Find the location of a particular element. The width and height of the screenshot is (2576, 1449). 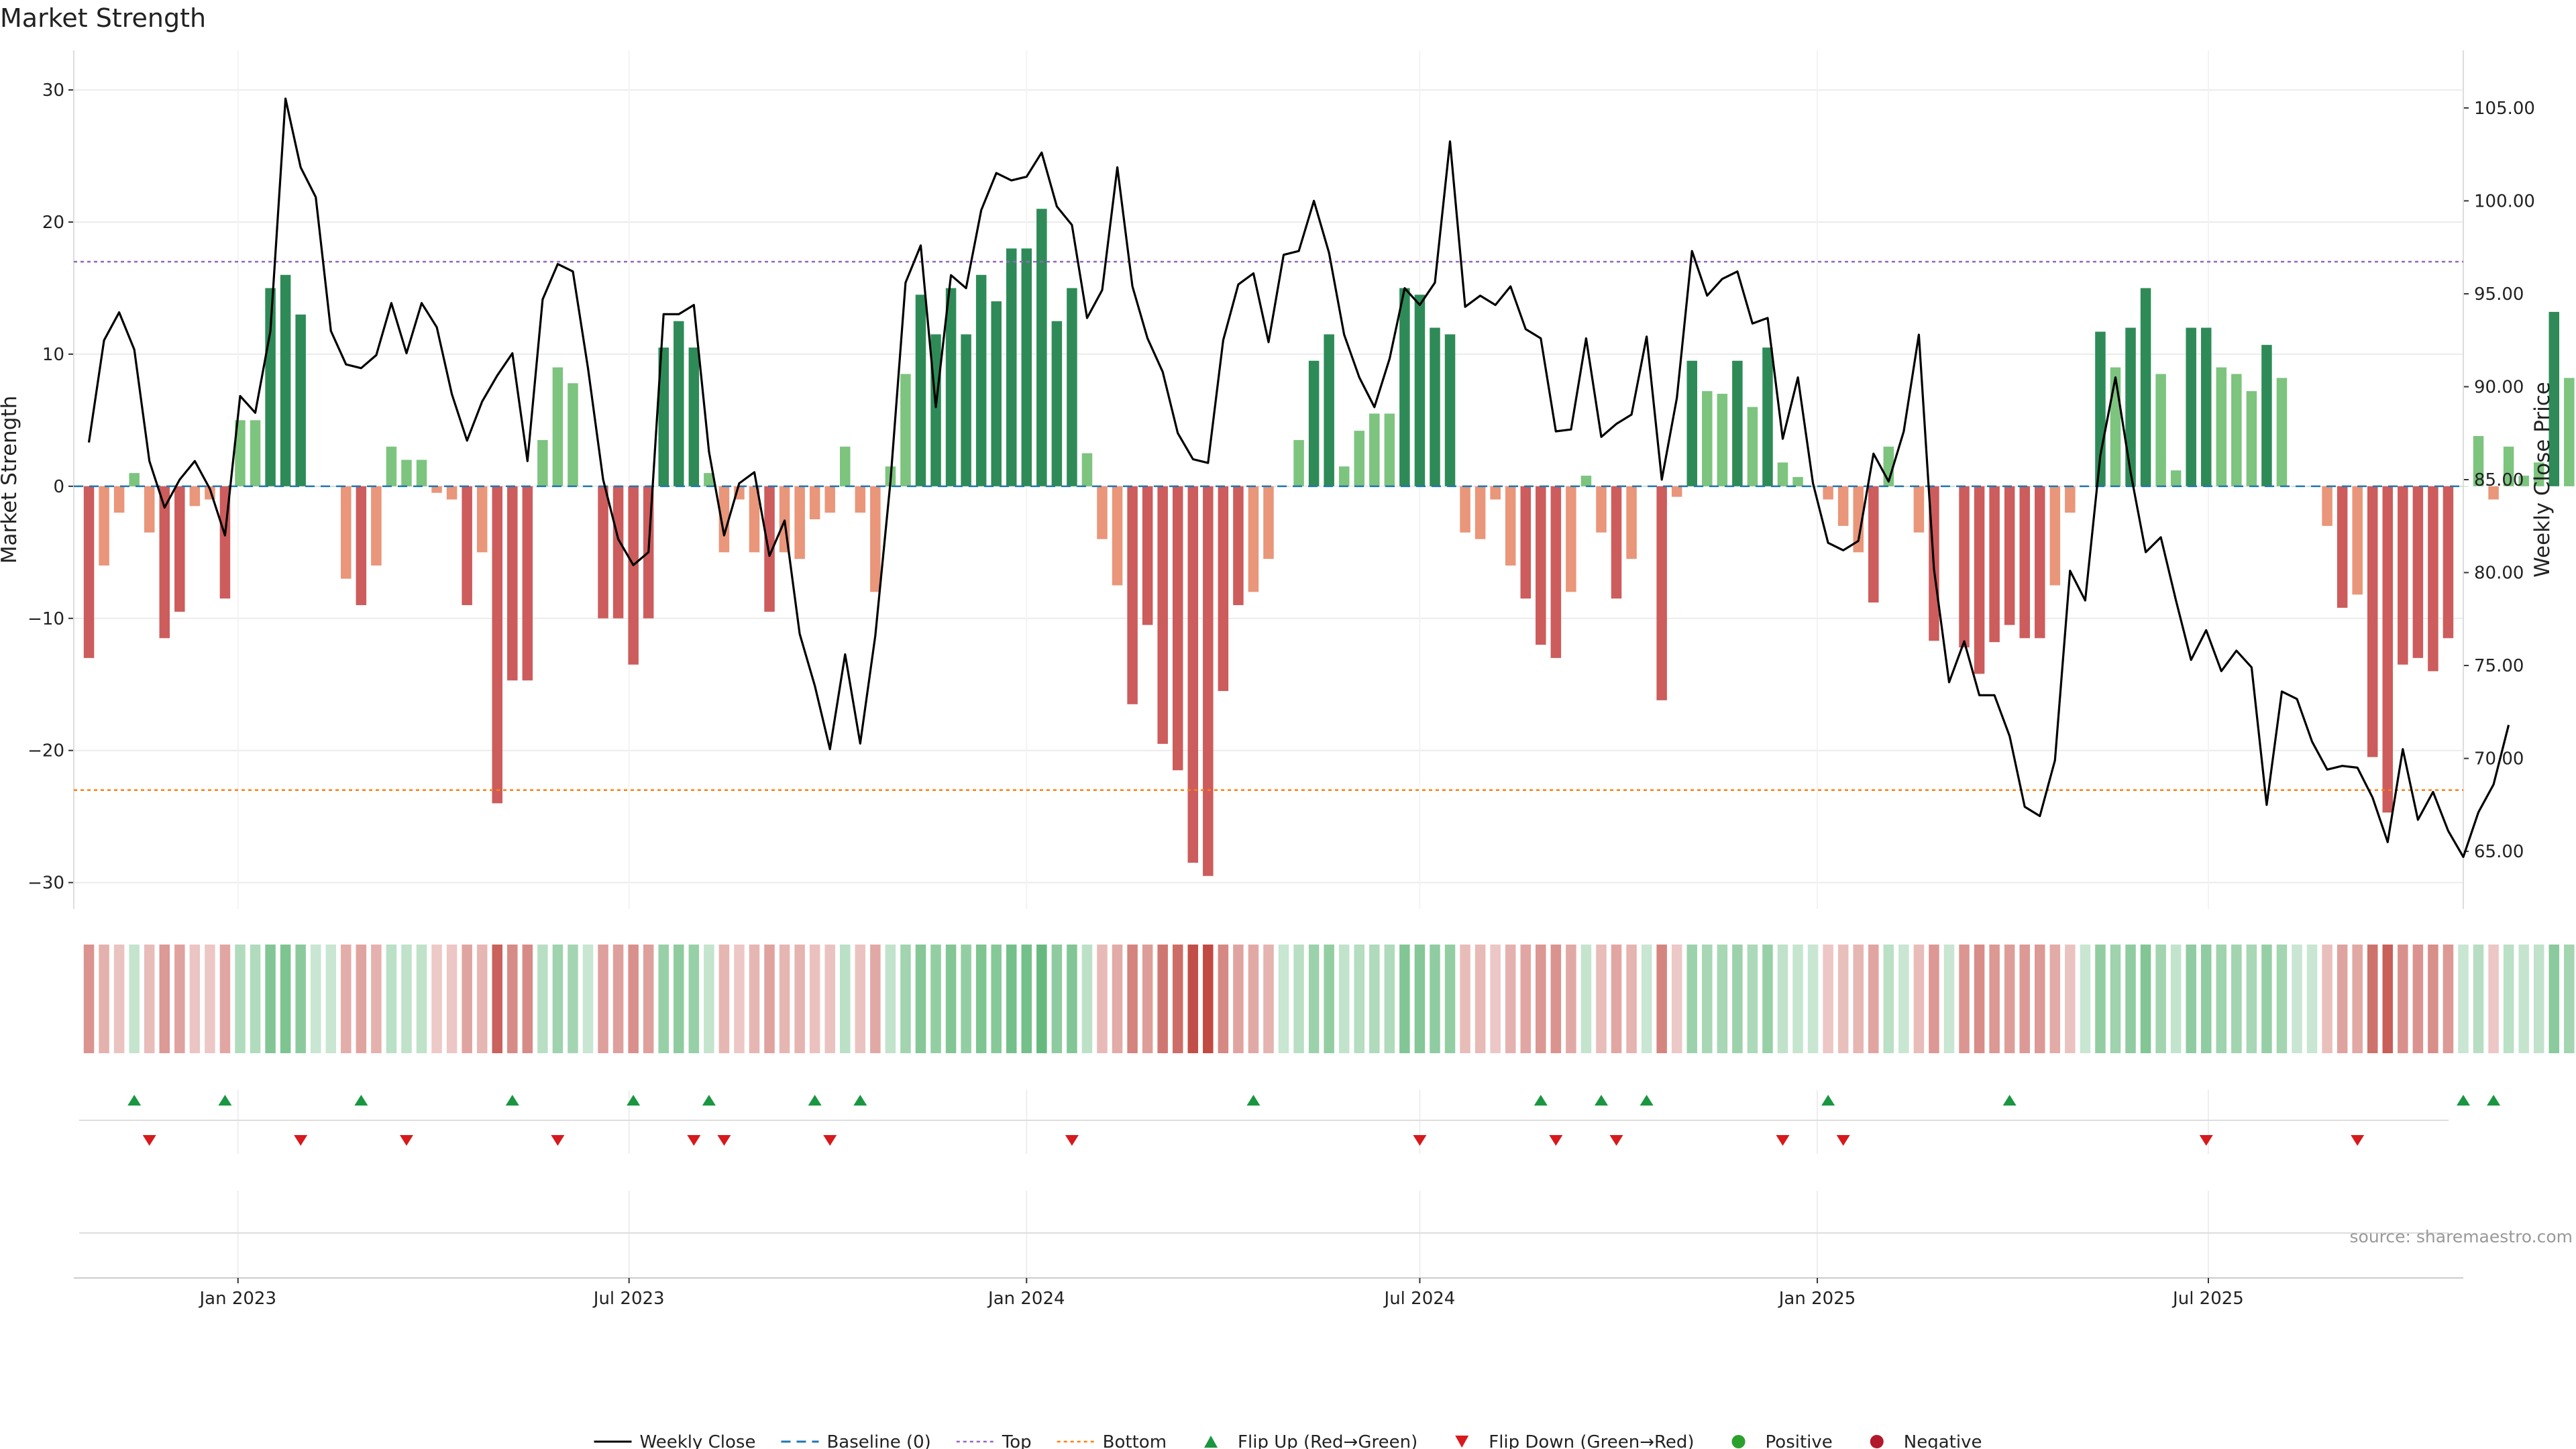

lower-panel is located at coordinates (1264, 1234).